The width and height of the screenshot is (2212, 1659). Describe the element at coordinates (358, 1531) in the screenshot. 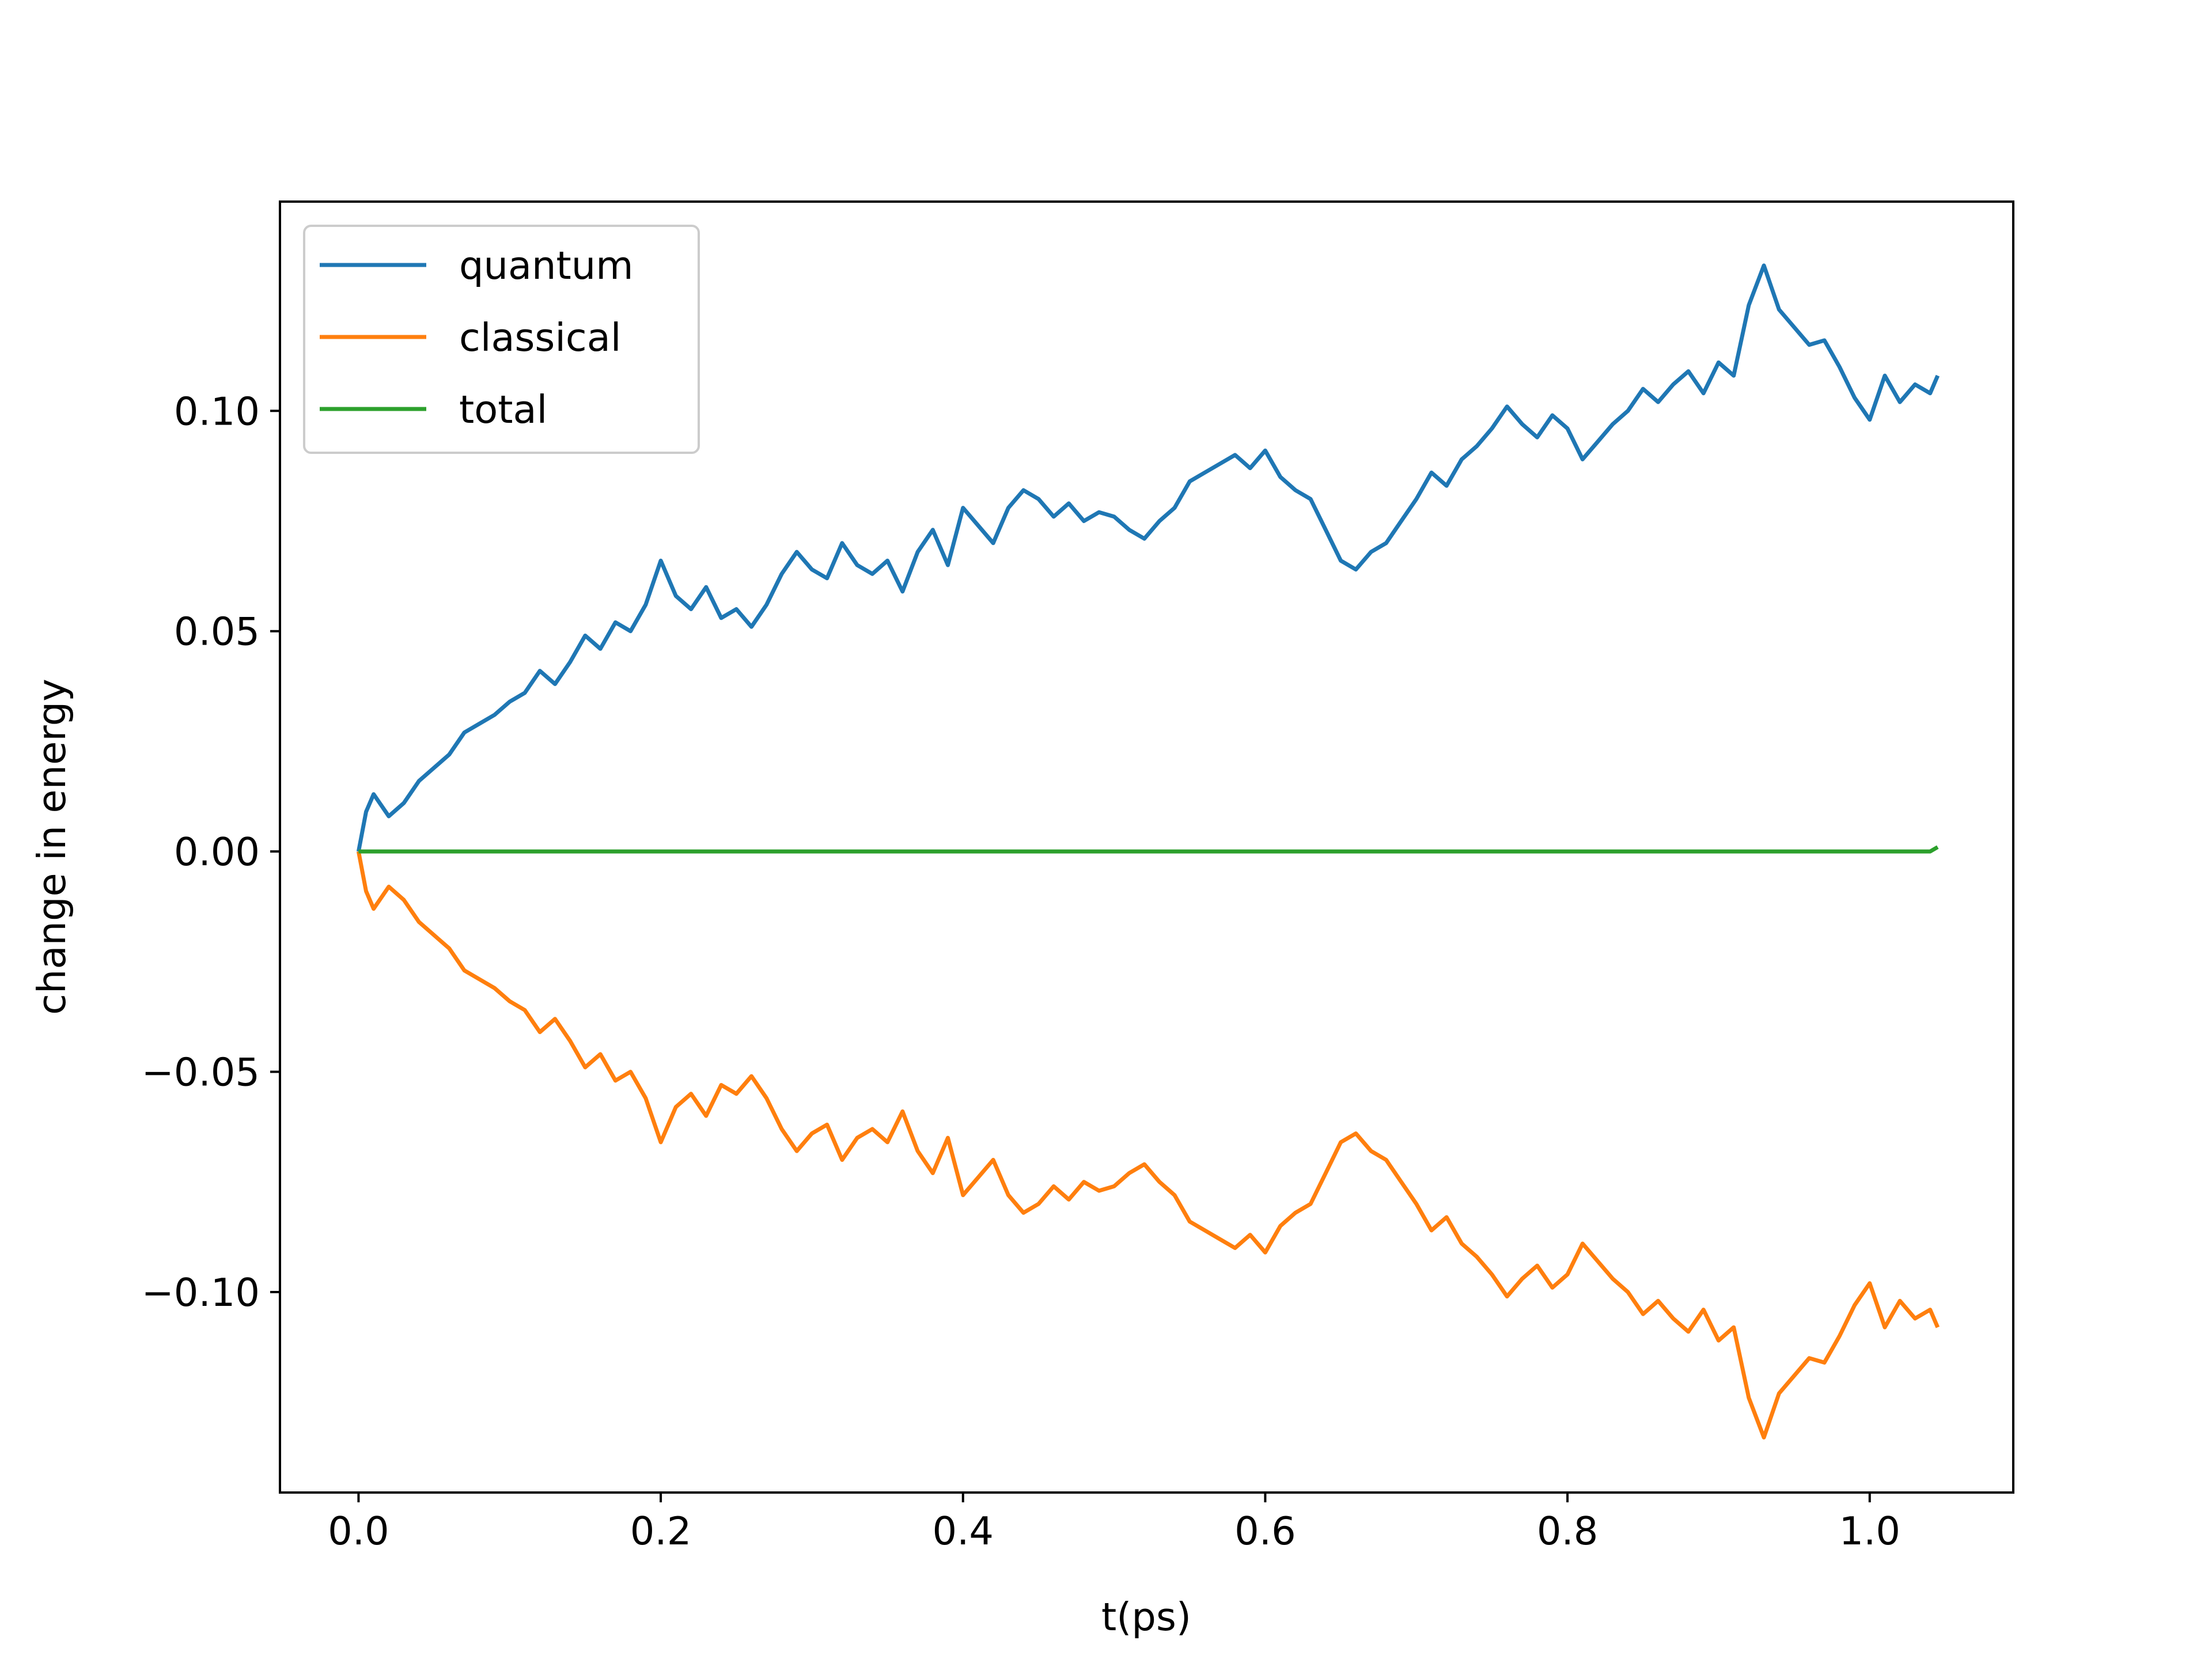

I see `x-tick-label: 0.0` at that location.